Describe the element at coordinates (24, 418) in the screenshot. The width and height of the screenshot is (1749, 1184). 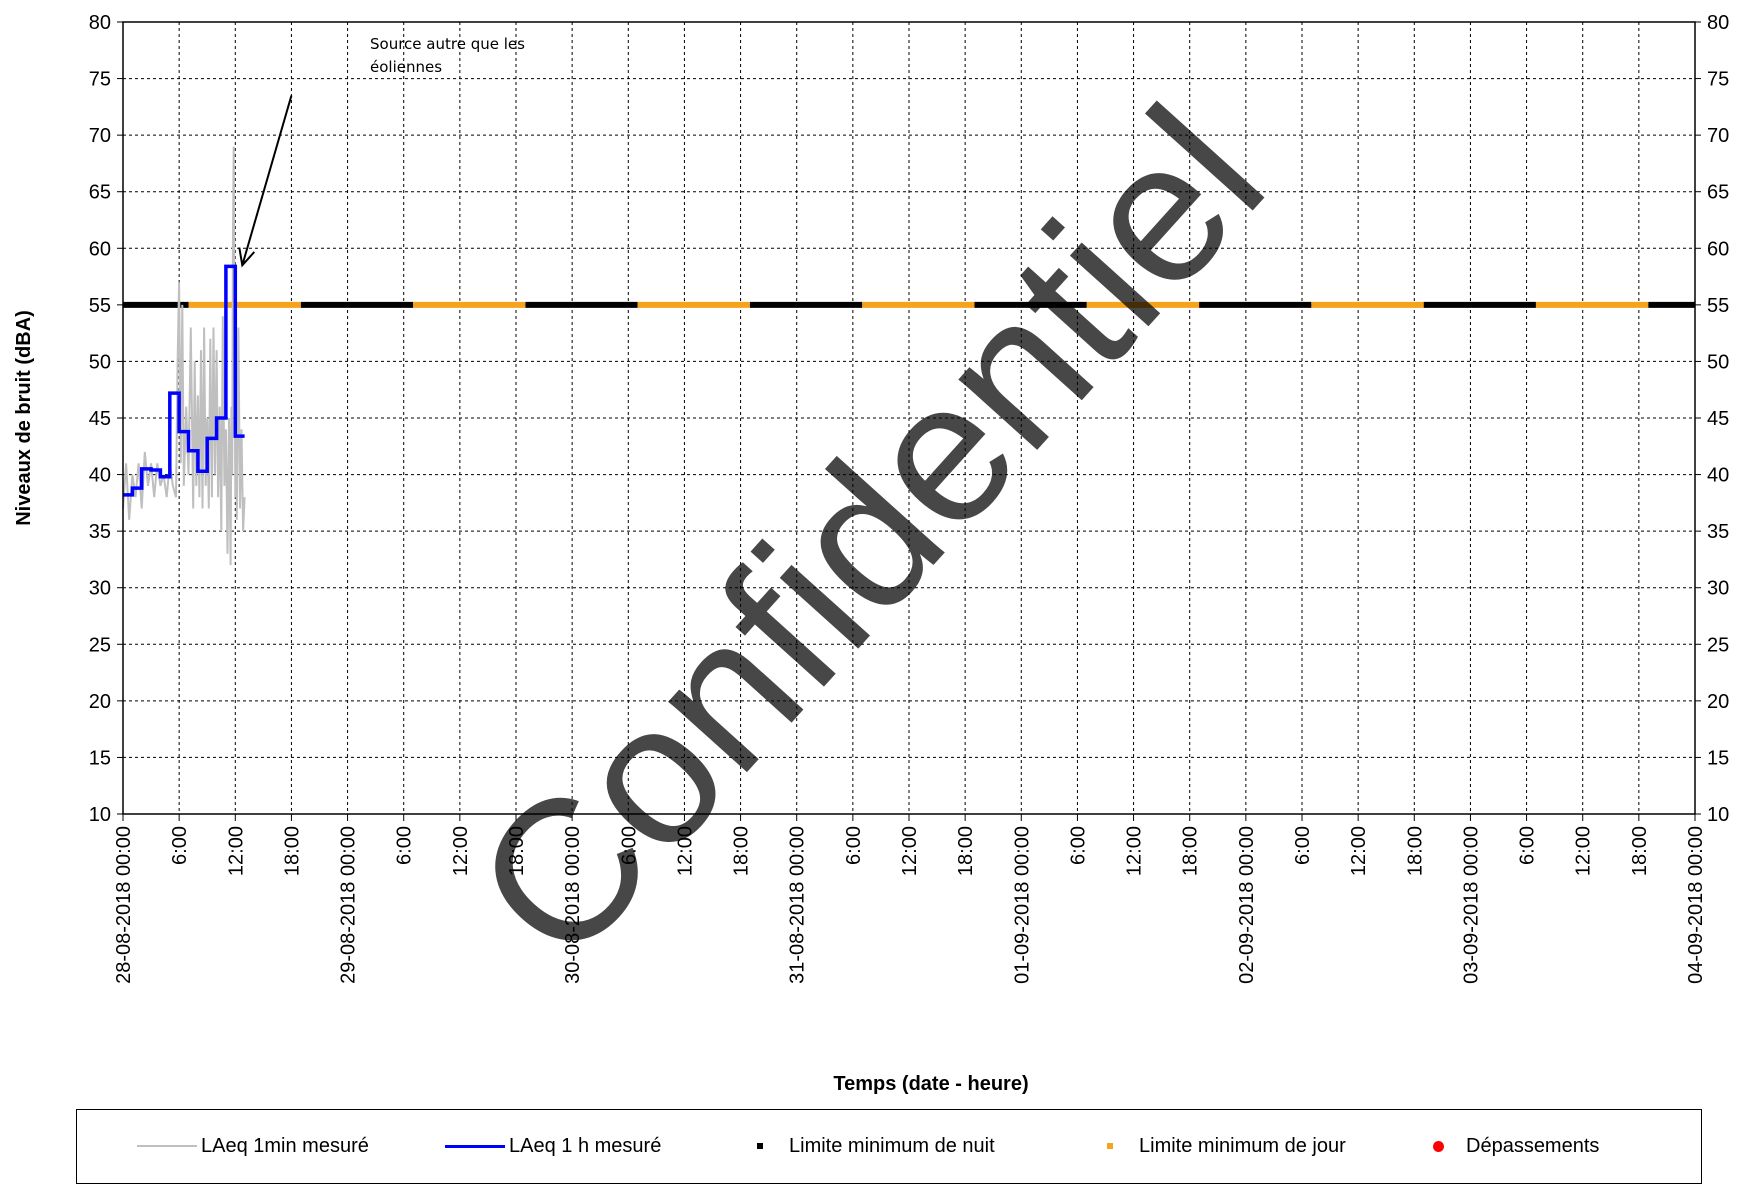
I see `y-axis-title: Niveaux de bruit (dBA)` at that location.